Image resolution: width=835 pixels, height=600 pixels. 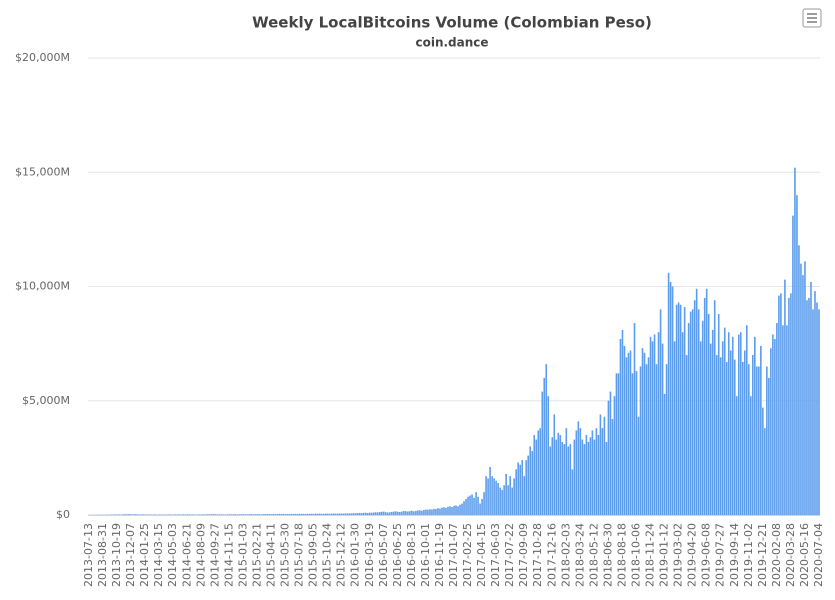 I want to click on x-tick-label: 2020-03-28, so click(x=790, y=555).